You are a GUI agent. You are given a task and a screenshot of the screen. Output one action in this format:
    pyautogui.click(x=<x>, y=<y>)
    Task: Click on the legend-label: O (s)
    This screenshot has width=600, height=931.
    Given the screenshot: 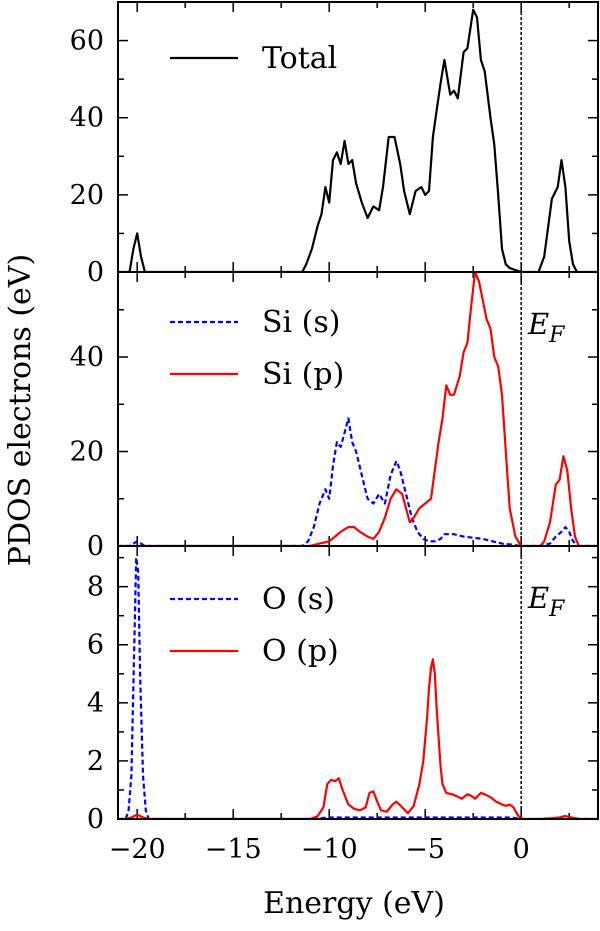 What is the action you would take?
    pyautogui.click(x=298, y=599)
    